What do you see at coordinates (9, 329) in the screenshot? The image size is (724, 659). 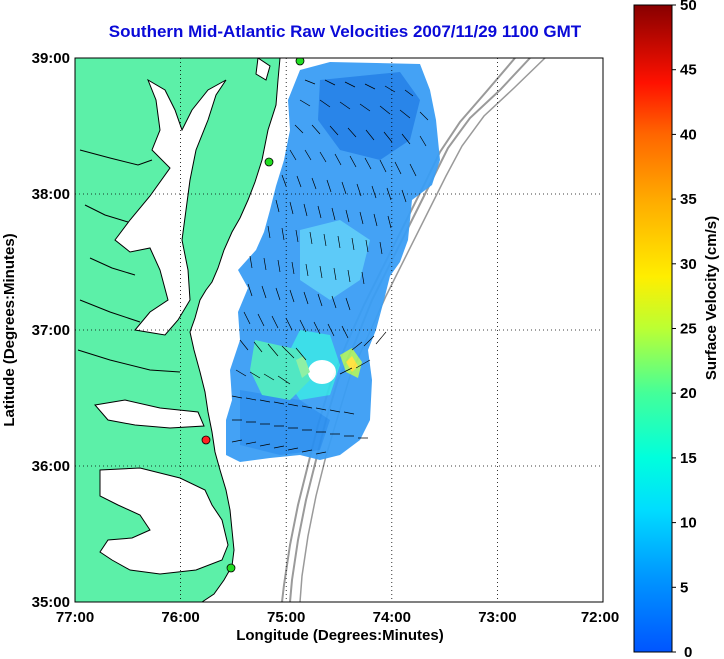 I see `y-axis-label: Latitude (Degrees:Minutes)` at bounding box center [9, 329].